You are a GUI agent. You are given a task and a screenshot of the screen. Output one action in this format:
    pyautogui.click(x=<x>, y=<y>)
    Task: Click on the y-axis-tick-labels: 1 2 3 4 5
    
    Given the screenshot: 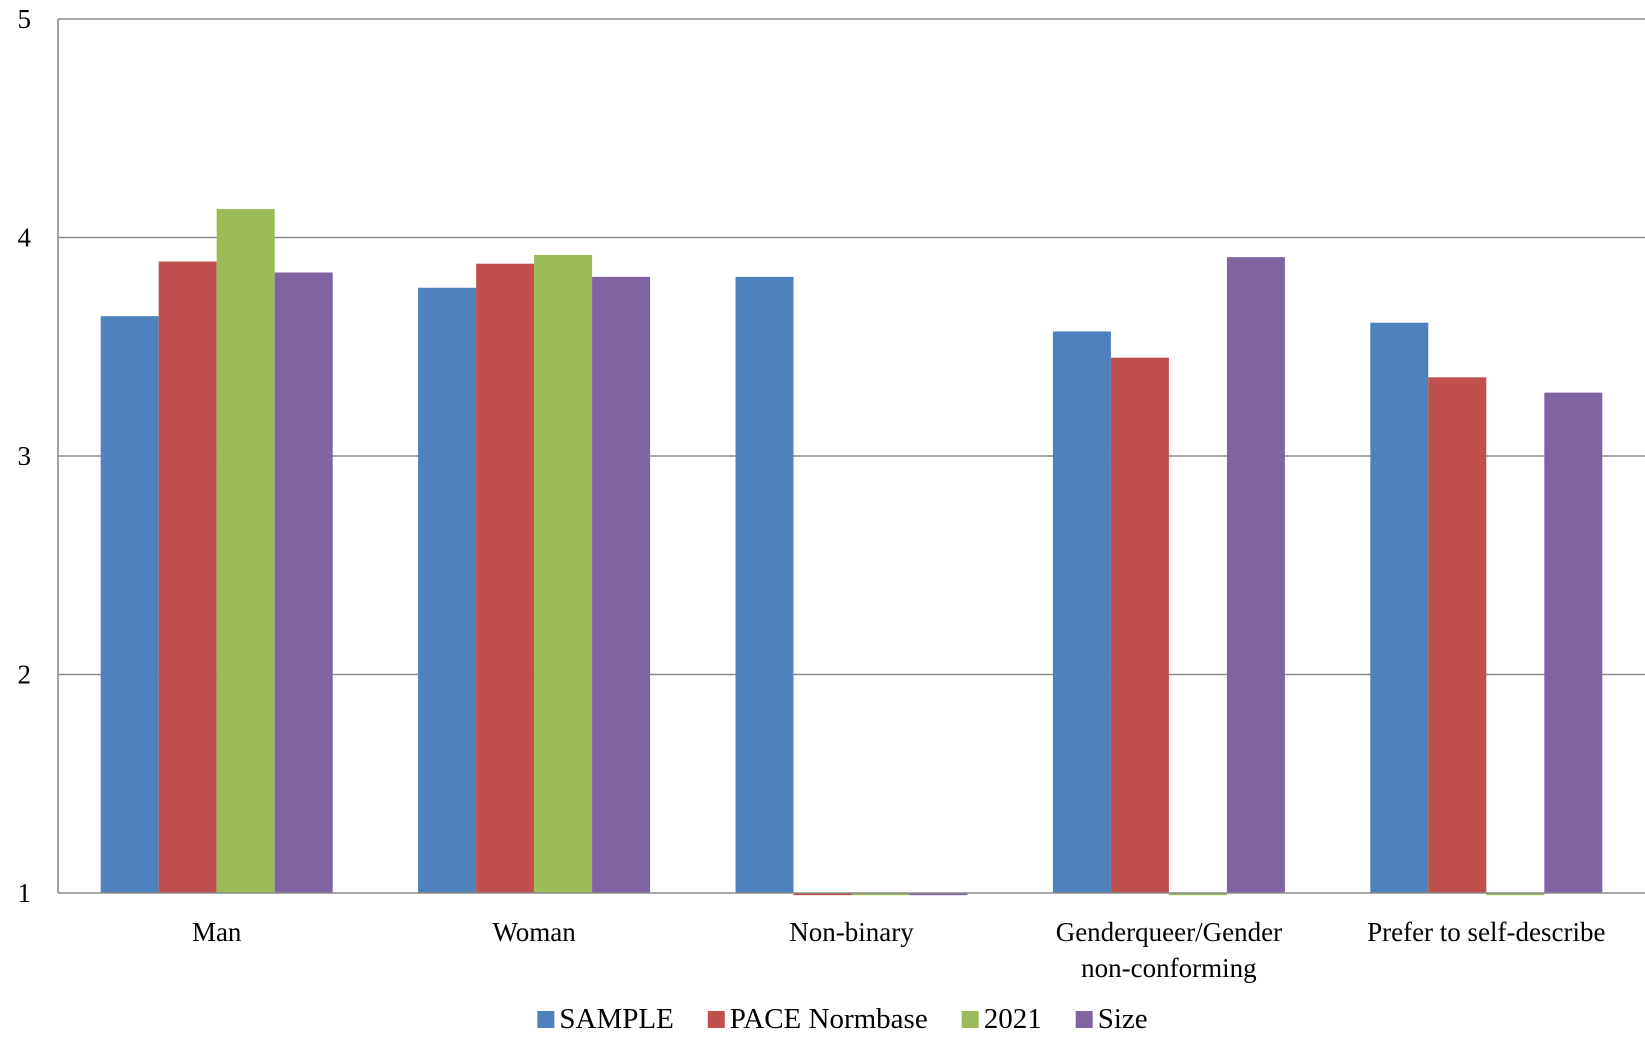 What is the action you would take?
    pyautogui.click(x=25, y=456)
    